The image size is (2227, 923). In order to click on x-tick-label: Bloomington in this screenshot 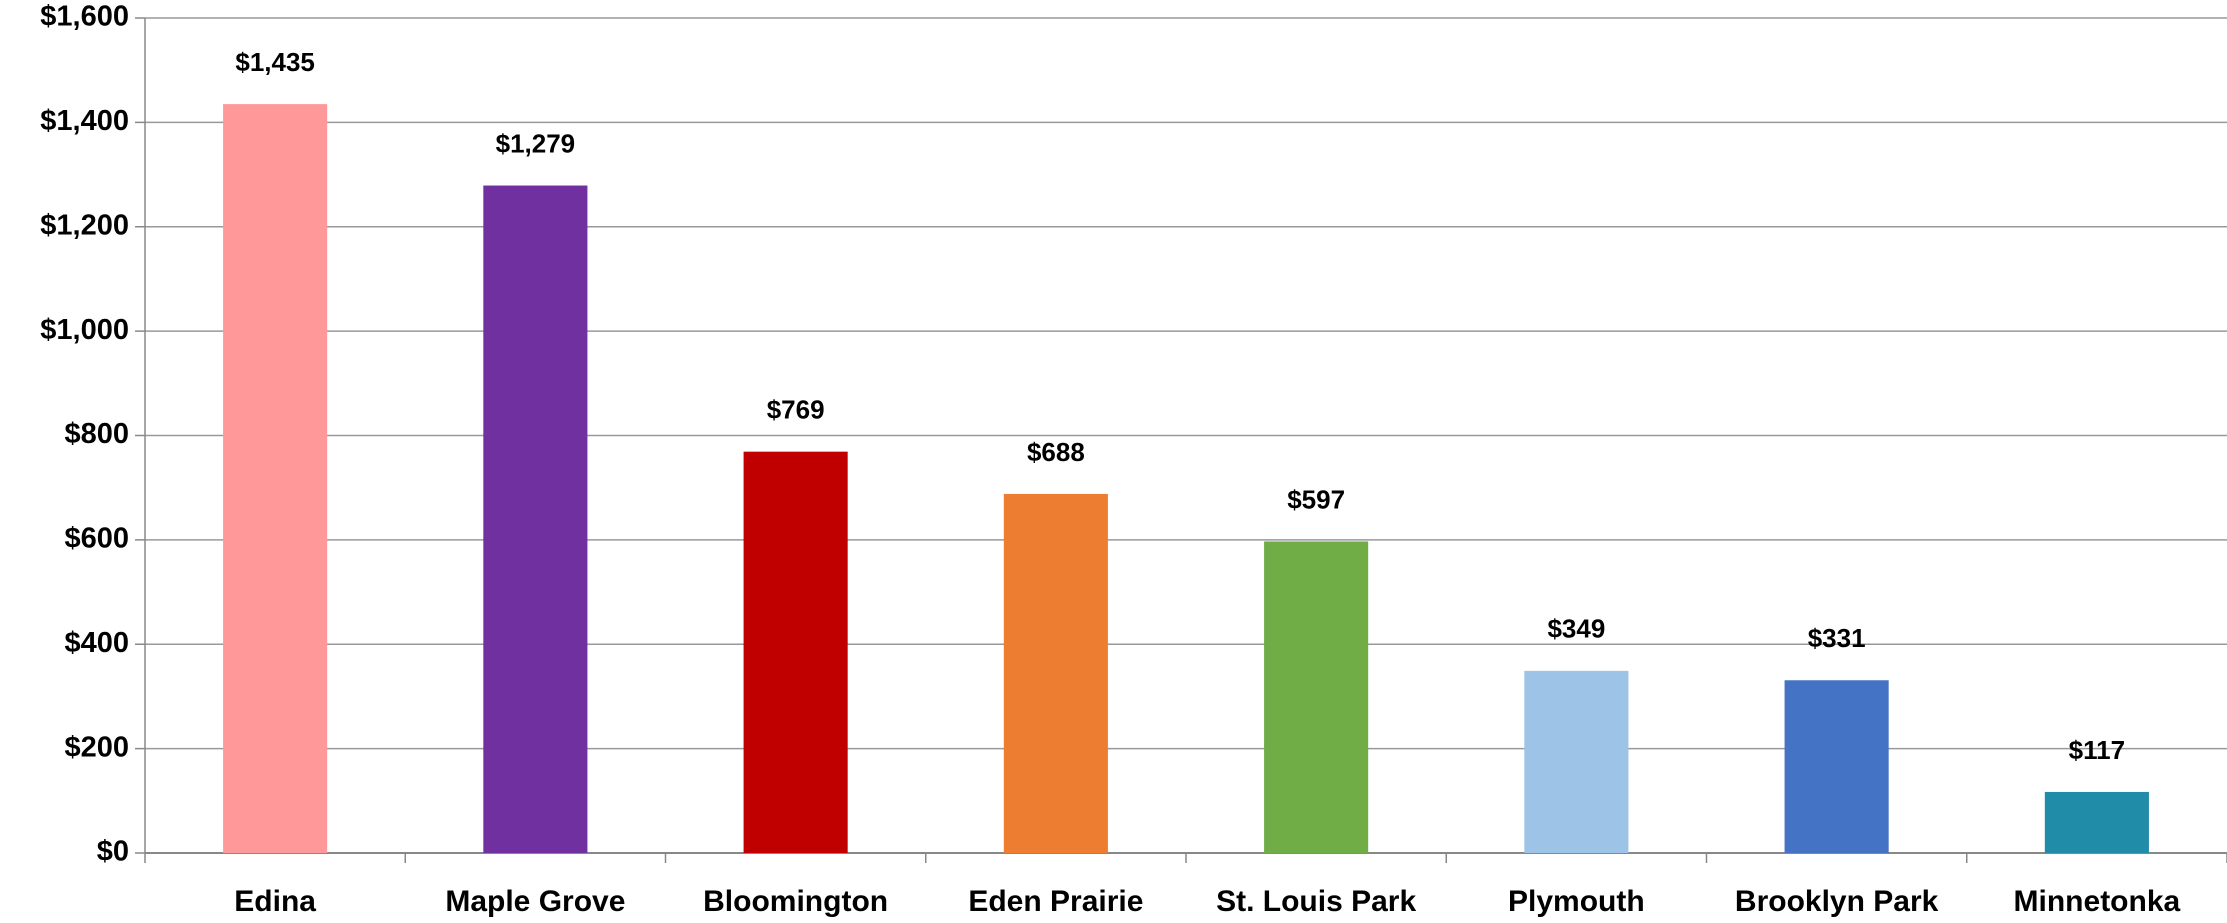, I will do `click(795, 901)`.